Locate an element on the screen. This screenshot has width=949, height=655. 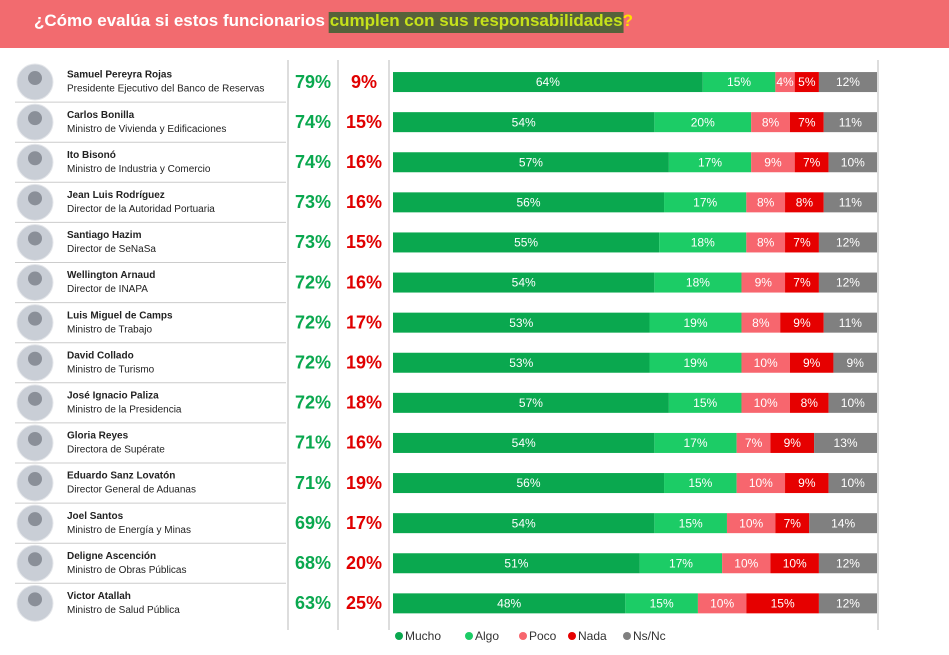
title-highlight: cumplen con sus responsabilidades is located at coordinates (476, 20).